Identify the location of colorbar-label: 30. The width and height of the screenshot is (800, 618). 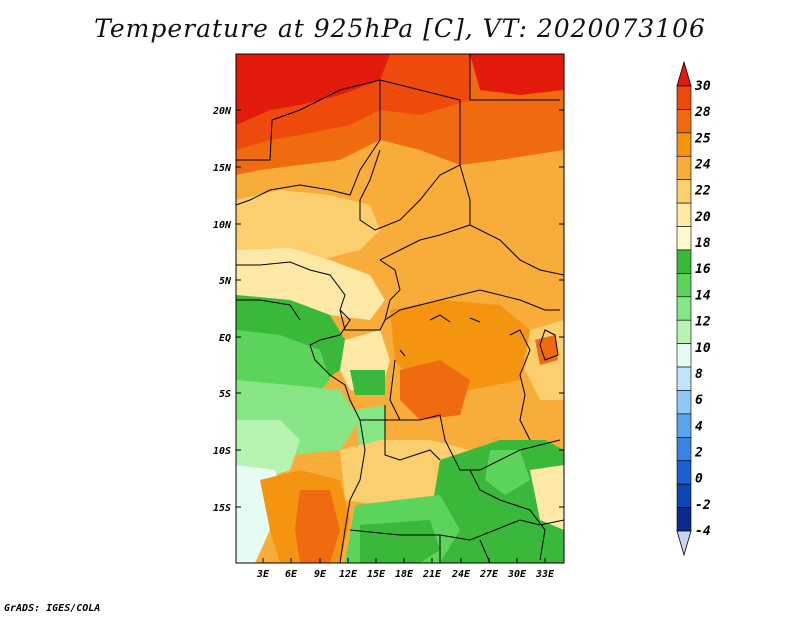
(702, 86).